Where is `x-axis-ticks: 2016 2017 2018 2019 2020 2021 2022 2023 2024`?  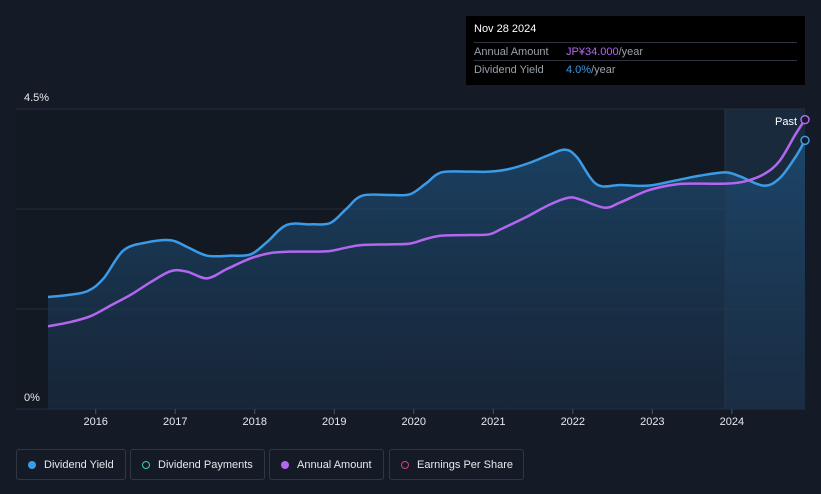 x-axis-ticks: 2016 2017 2018 2019 2020 2021 2022 2023 2024 is located at coordinates (413, 418).